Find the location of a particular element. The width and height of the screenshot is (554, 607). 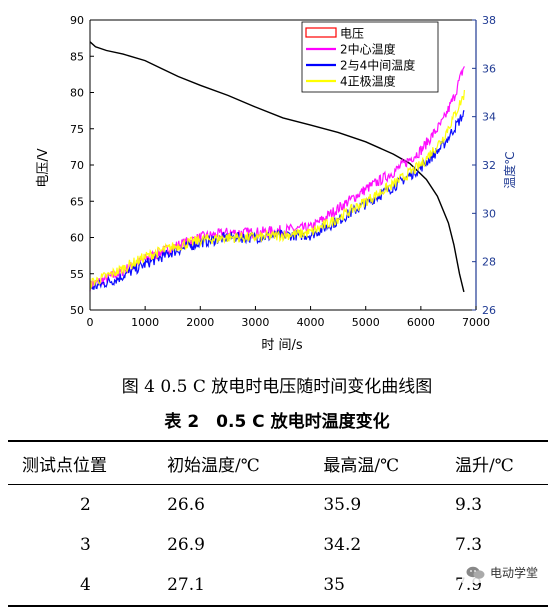

legend-label: 2中心温度 is located at coordinates (368, 49).